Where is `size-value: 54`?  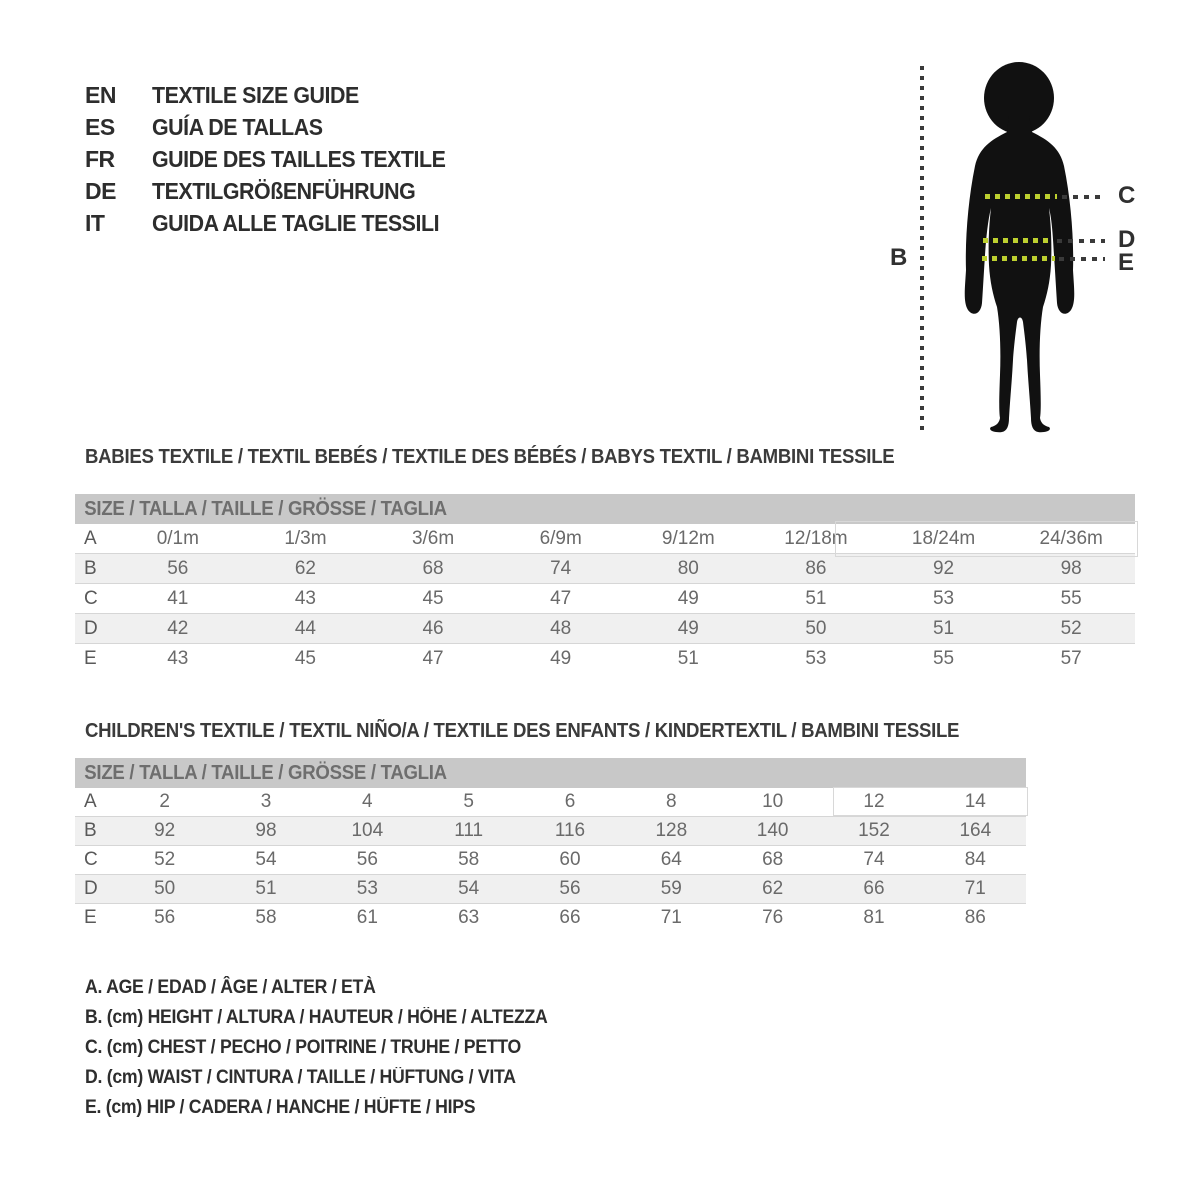 size-value: 54 is located at coordinates (468, 889).